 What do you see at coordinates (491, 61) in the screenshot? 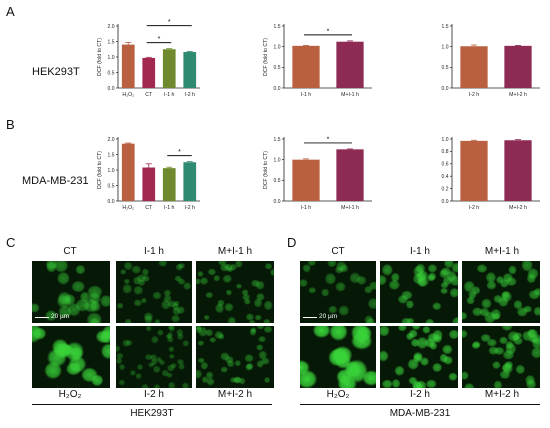
I see `chart-a3: 0.0 0.5 1.0 1.5 I-2 h M+I-2 h` at bounding box center [491, 61].